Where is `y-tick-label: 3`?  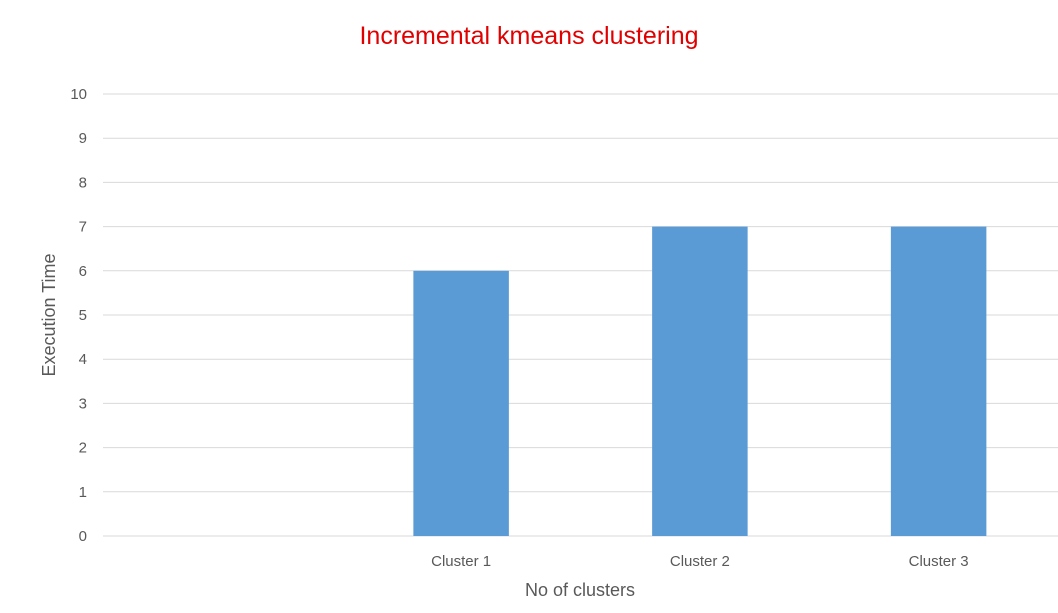
y-tick-label: 3 is located at coordinates (83, 403).